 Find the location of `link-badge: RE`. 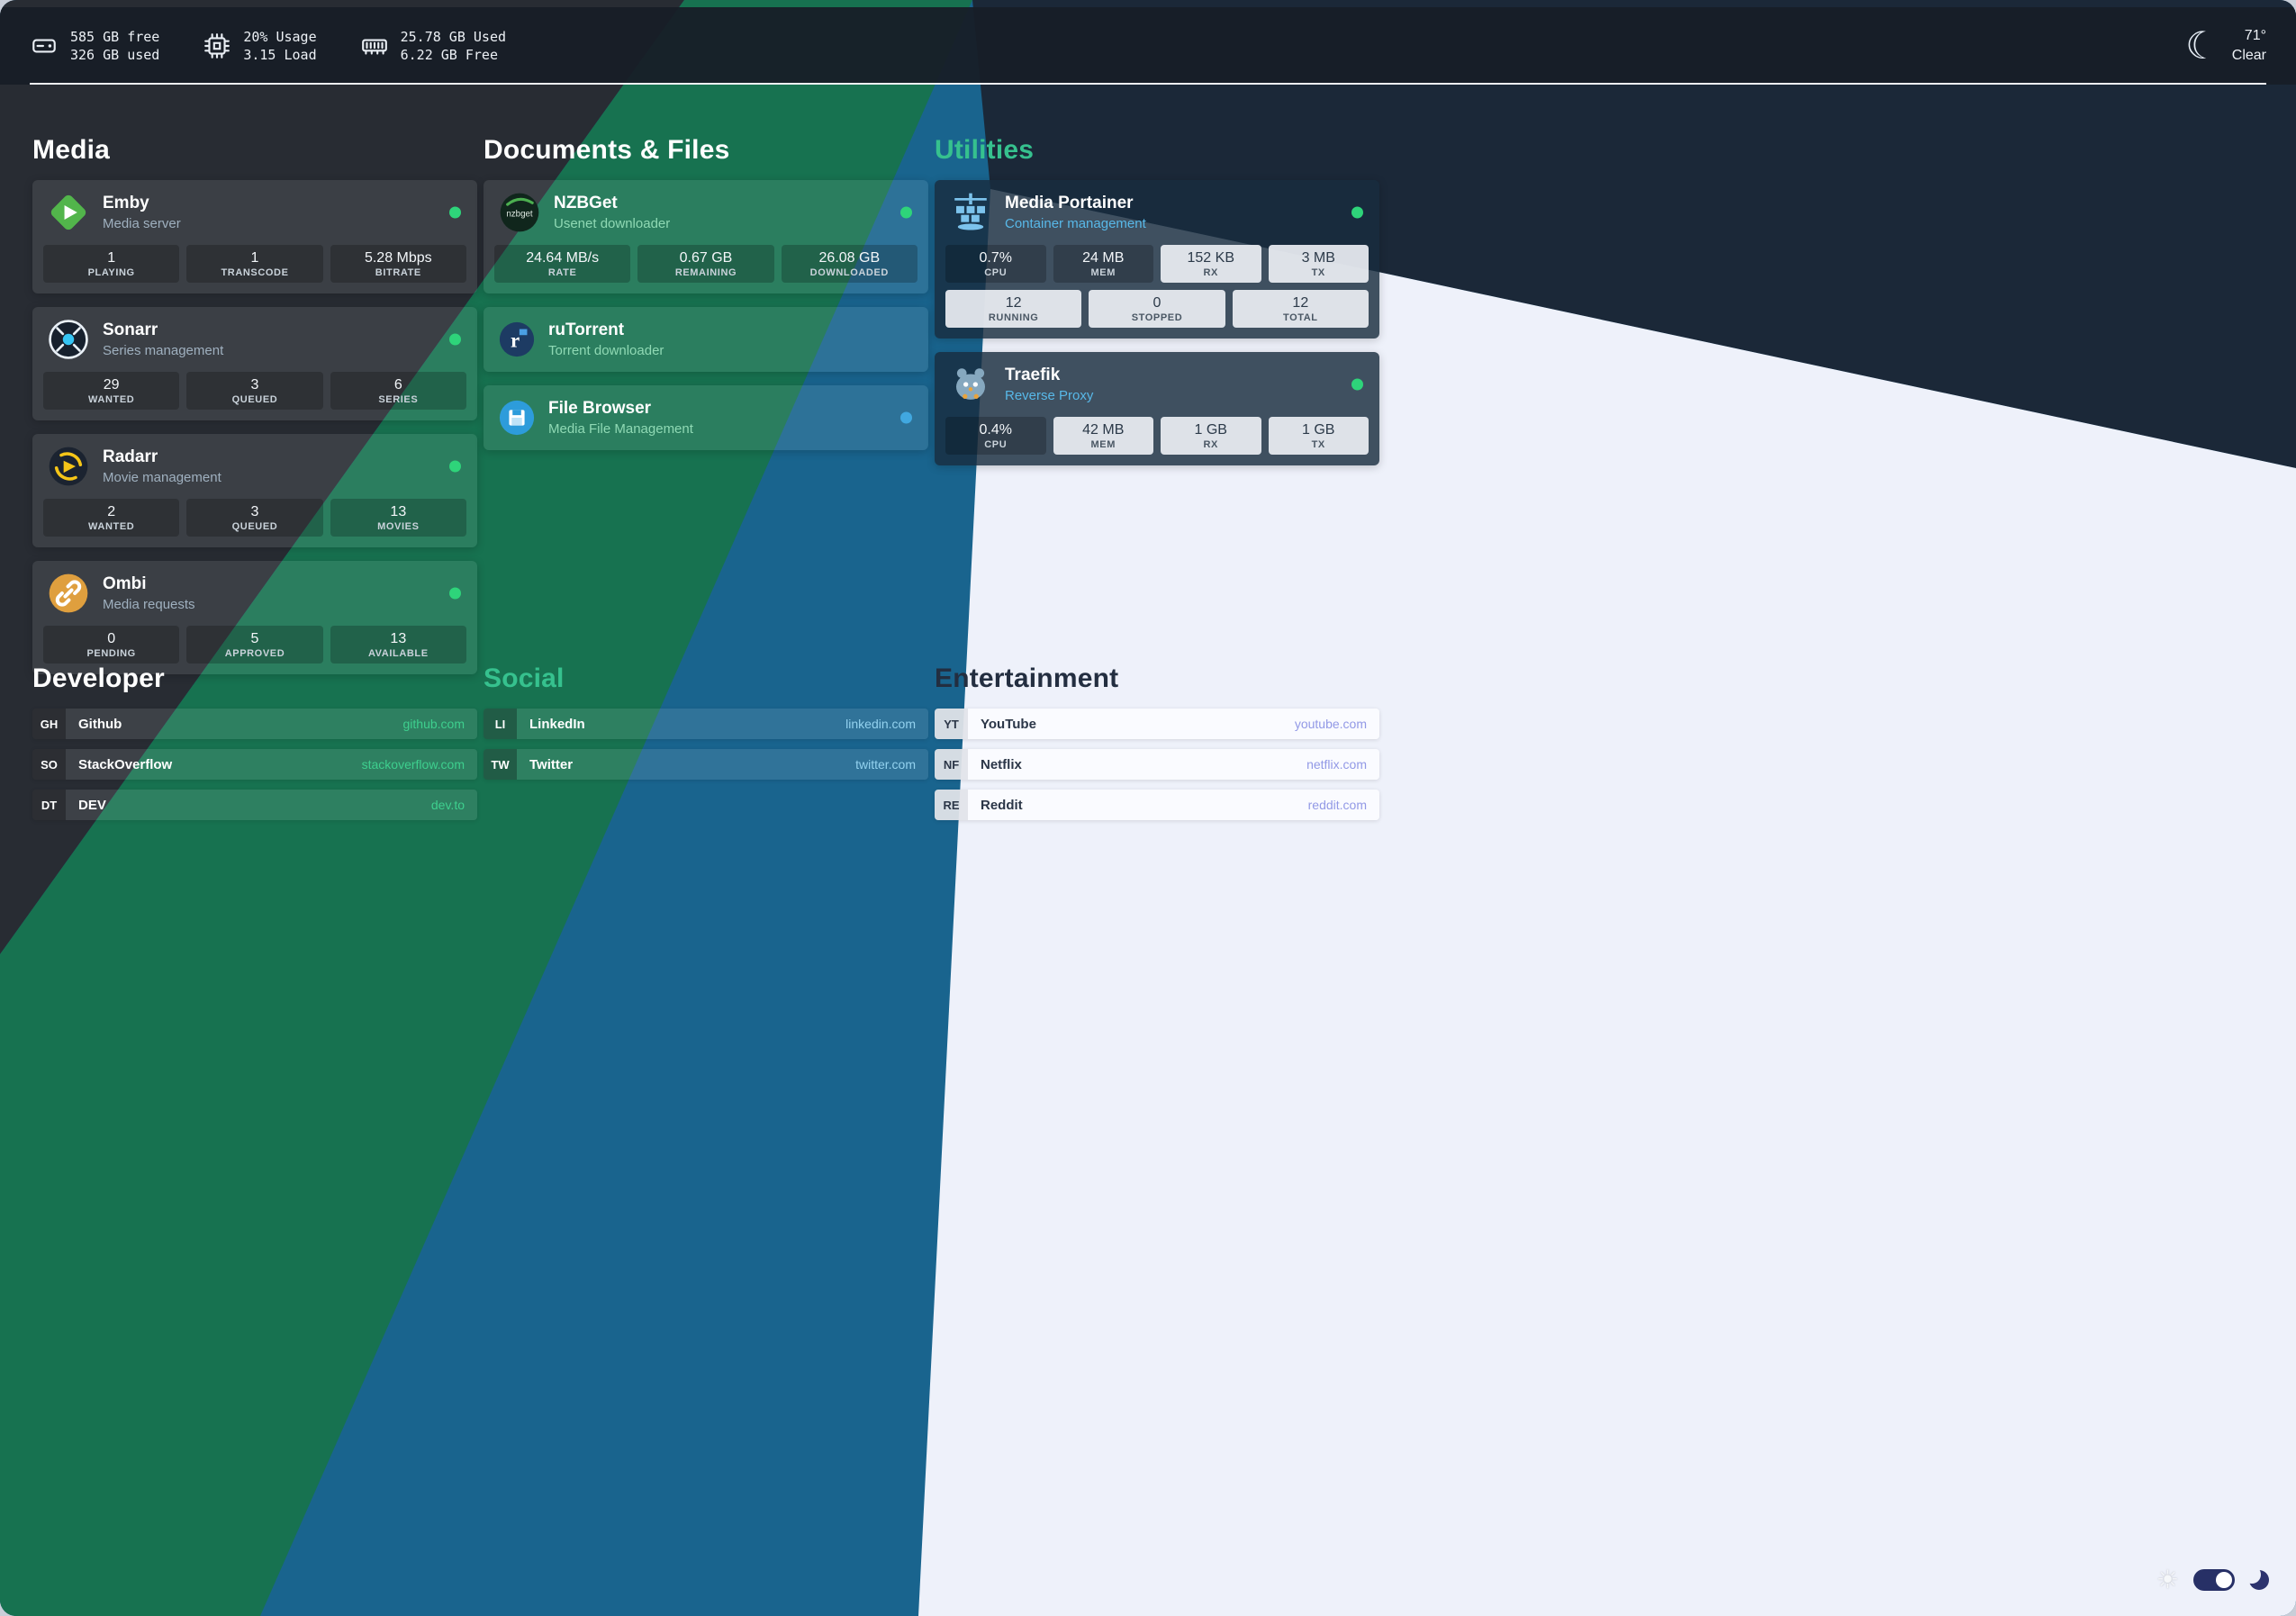

link-badge: RE is located at coordinates (951, 805).